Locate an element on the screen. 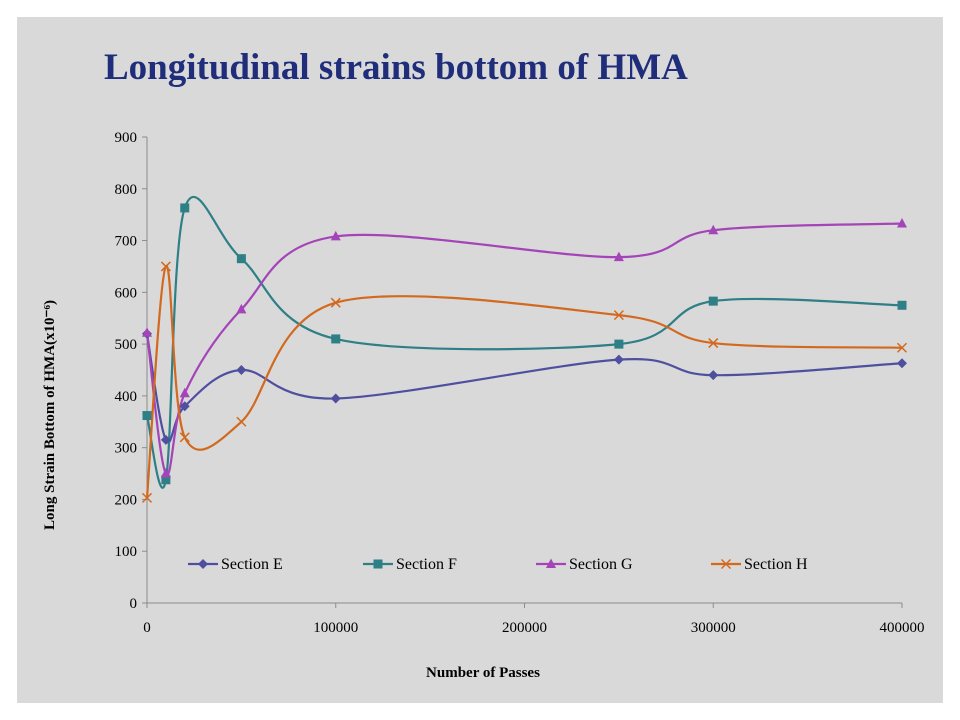 The image size is (960, 720). y-tick-label: 900 is located at coordinates (126, 138).